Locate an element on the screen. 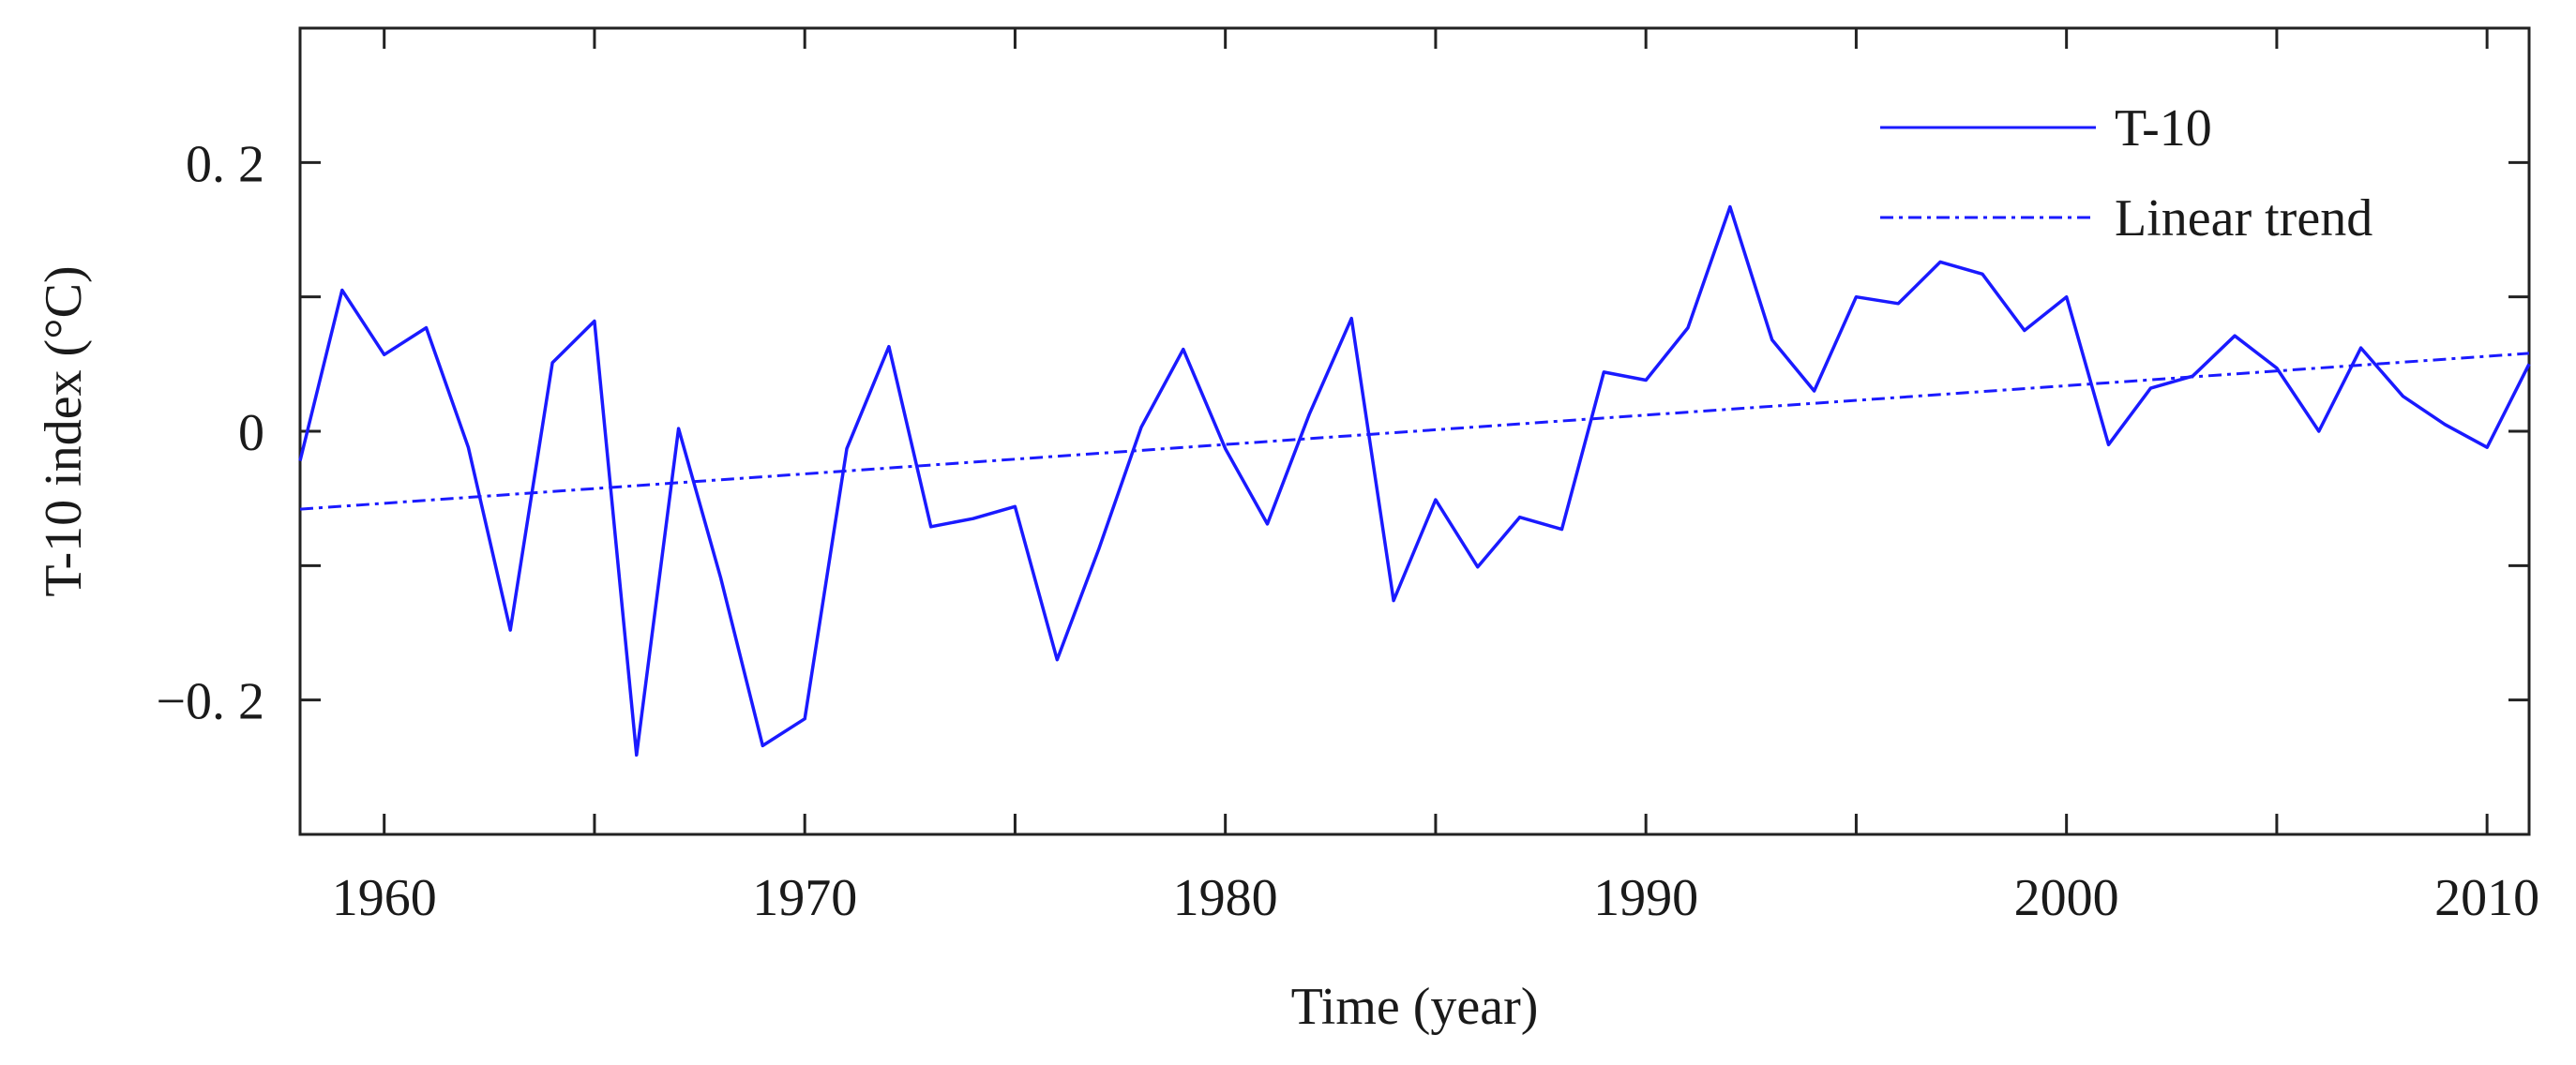 The height and width of the screenshot is (1065, 2576). x-tick-label: 2000 is located at coordinates (2066, 898).